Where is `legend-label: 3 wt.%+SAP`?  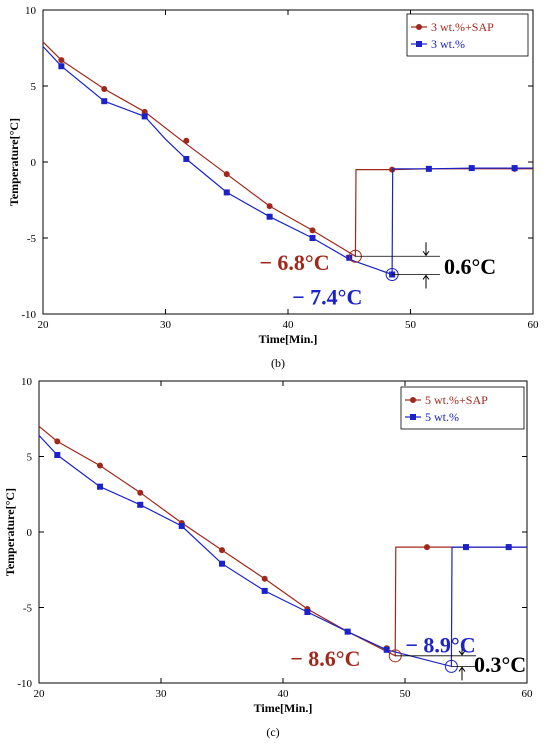 legend-label: 3 wt.%+SAP is located at coordinates (462, 27).